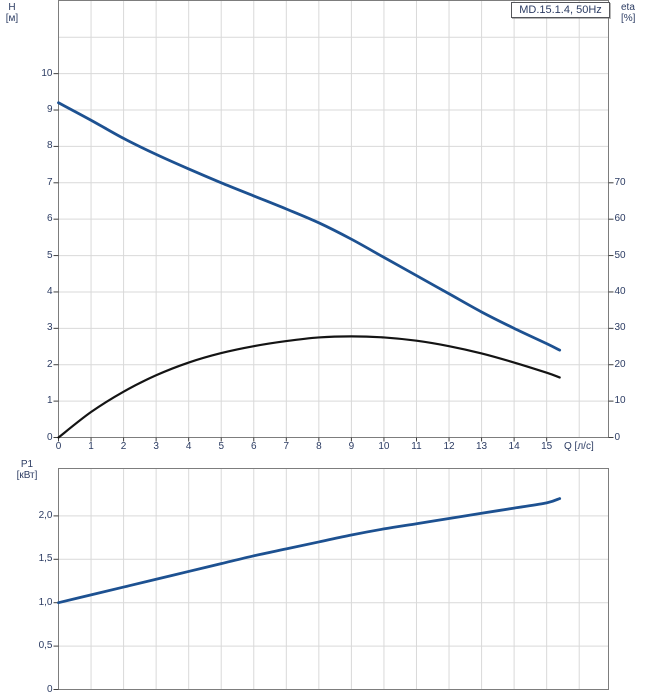 Image resolution: width=658 pixels, height=700 pixels. What do you see at coordinates (49, 328) in the screenshot?
I see `hq-yleft-label-3: 3` at bounding box center [49, 328].